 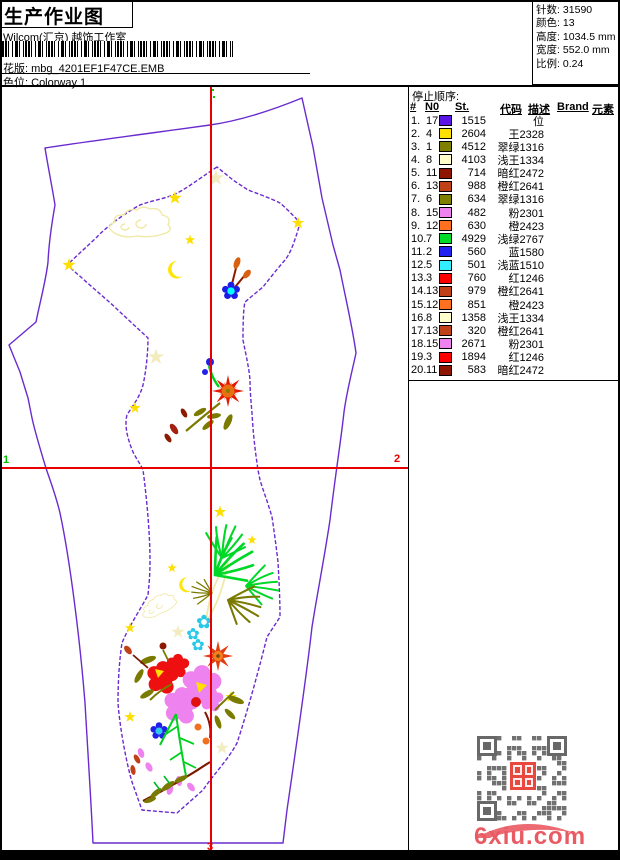 What do you see at coordinates (310, 86) in the screenshot?
I see `main-separator` at bounding box center [310, 86].